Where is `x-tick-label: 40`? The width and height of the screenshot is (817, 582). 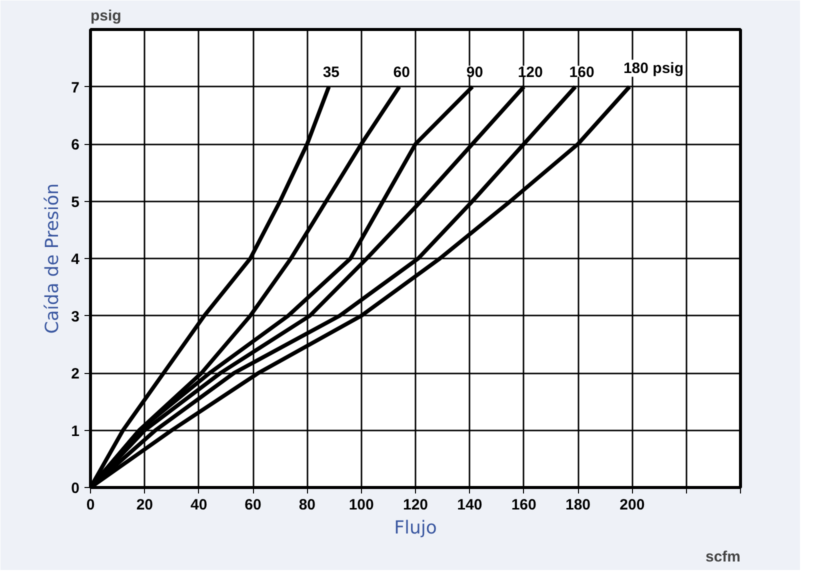 x-tick-label: 40 is located at coordinates (199, 505).